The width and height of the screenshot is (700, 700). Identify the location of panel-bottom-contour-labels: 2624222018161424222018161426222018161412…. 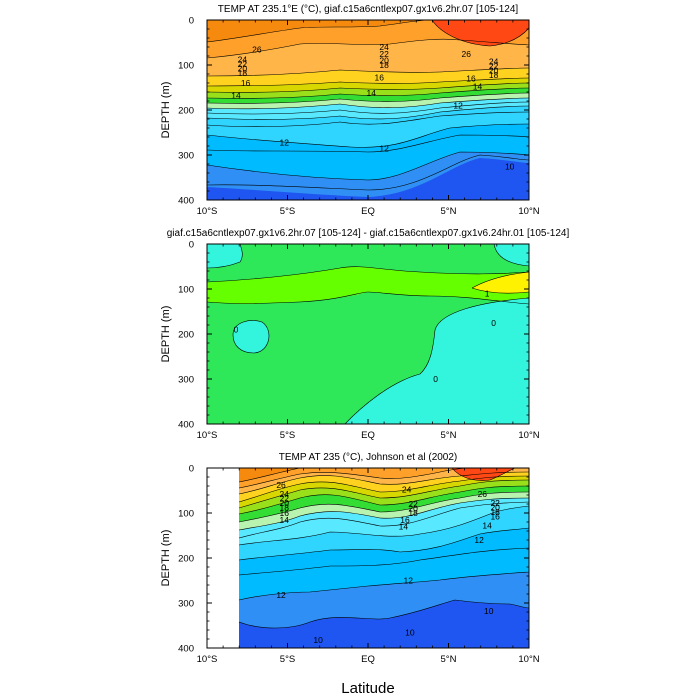
(388, 562).